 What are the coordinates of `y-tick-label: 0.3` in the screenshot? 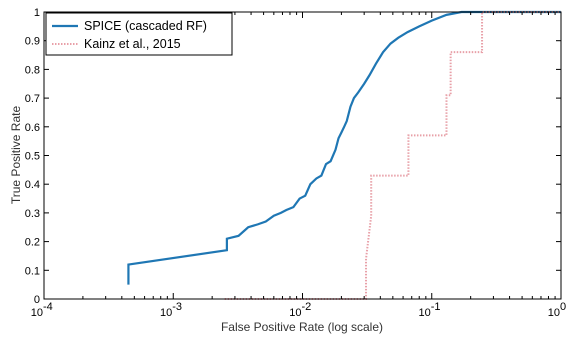 It's located at (32, 214).